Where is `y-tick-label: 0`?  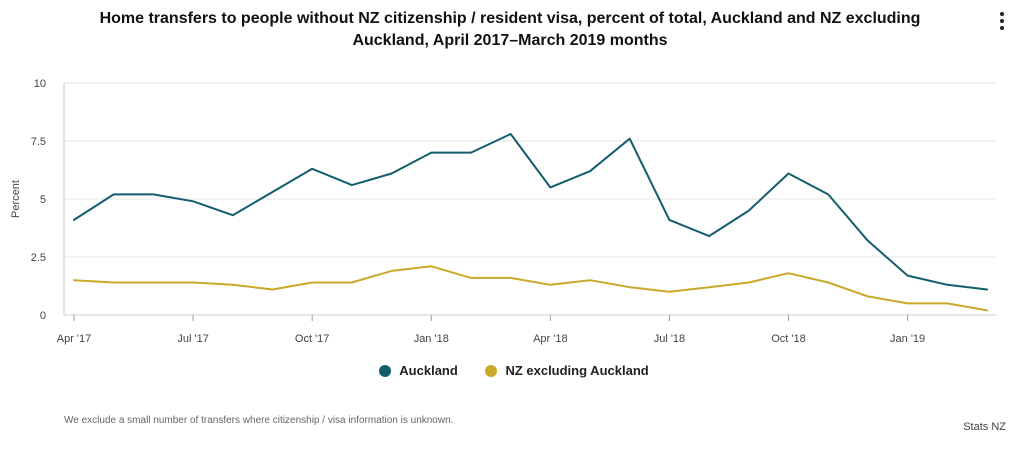 y-tick-label: 0 is located at coordinates (43, 316).